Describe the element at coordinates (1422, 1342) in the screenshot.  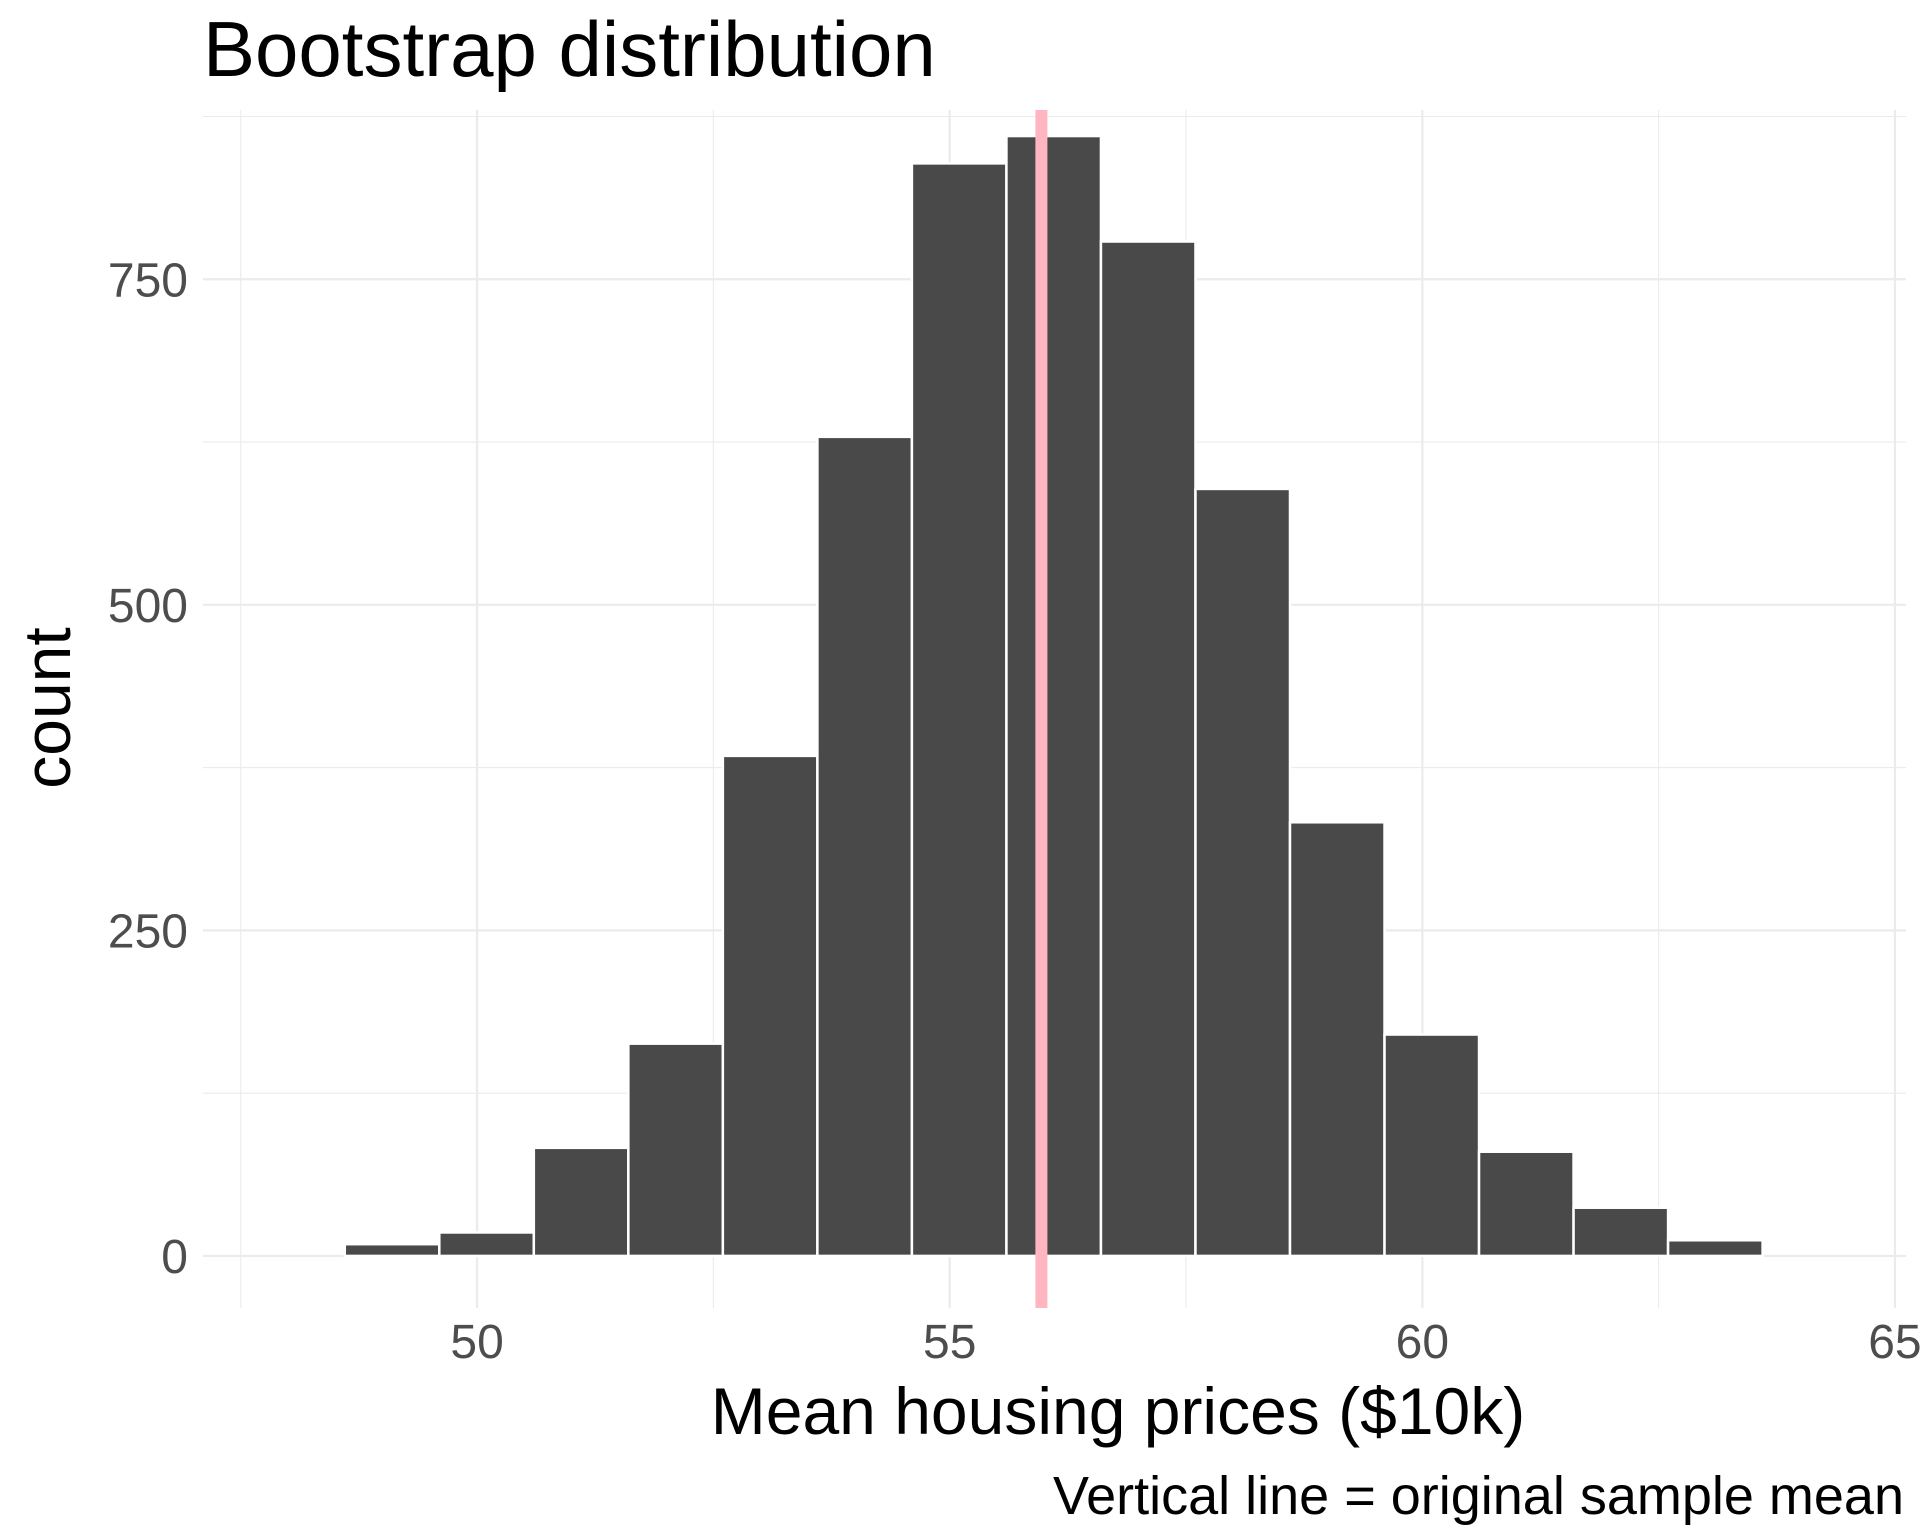
I see `x-tick-label: 60` at that location.